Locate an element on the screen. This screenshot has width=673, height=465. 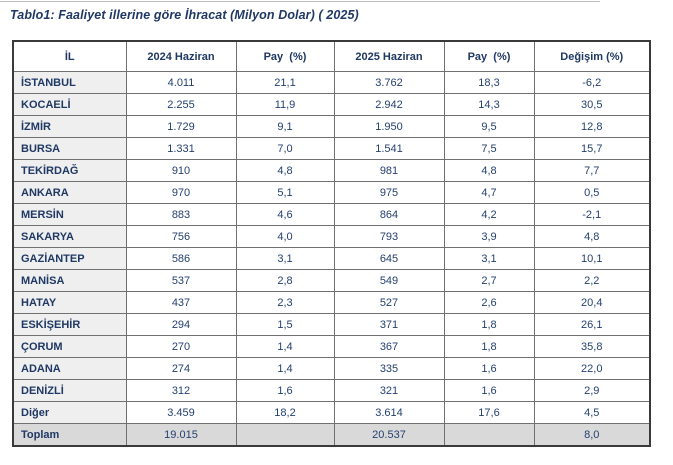
table-row: İSTANBUL 4.011 21,1 3.762 18,3 -6,2 is located at coordinates (331, 82).